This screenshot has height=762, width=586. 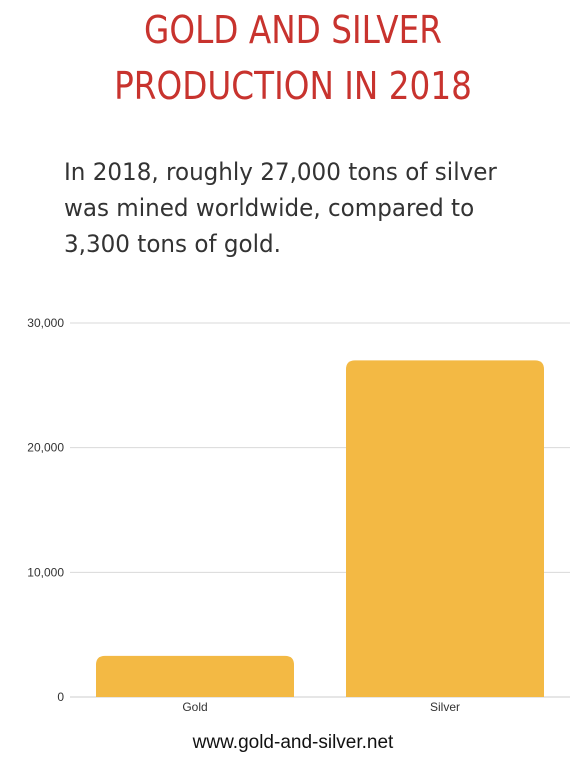 I want to click on description-line-1: In 2018, roughly 27,000 tons of silver, so click(x=280, y=172).